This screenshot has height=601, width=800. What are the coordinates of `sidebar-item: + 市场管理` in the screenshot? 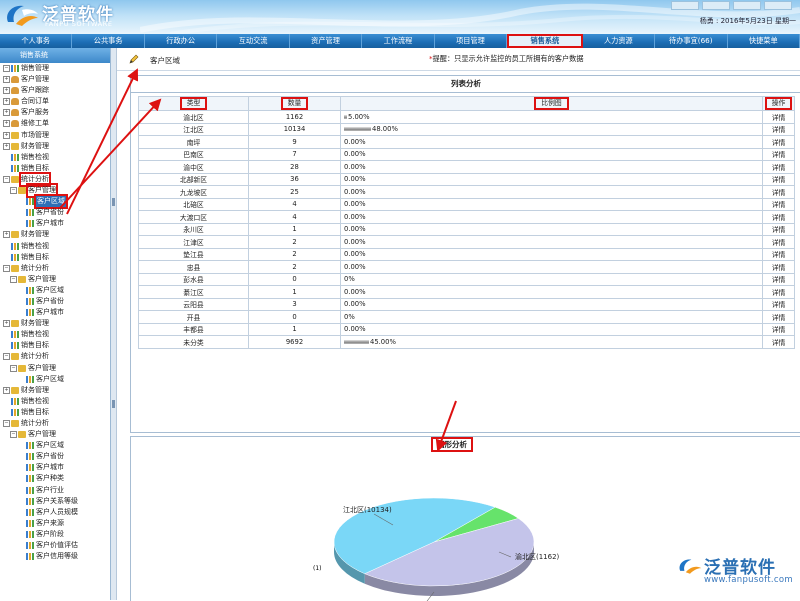 It's located at (55, 135).